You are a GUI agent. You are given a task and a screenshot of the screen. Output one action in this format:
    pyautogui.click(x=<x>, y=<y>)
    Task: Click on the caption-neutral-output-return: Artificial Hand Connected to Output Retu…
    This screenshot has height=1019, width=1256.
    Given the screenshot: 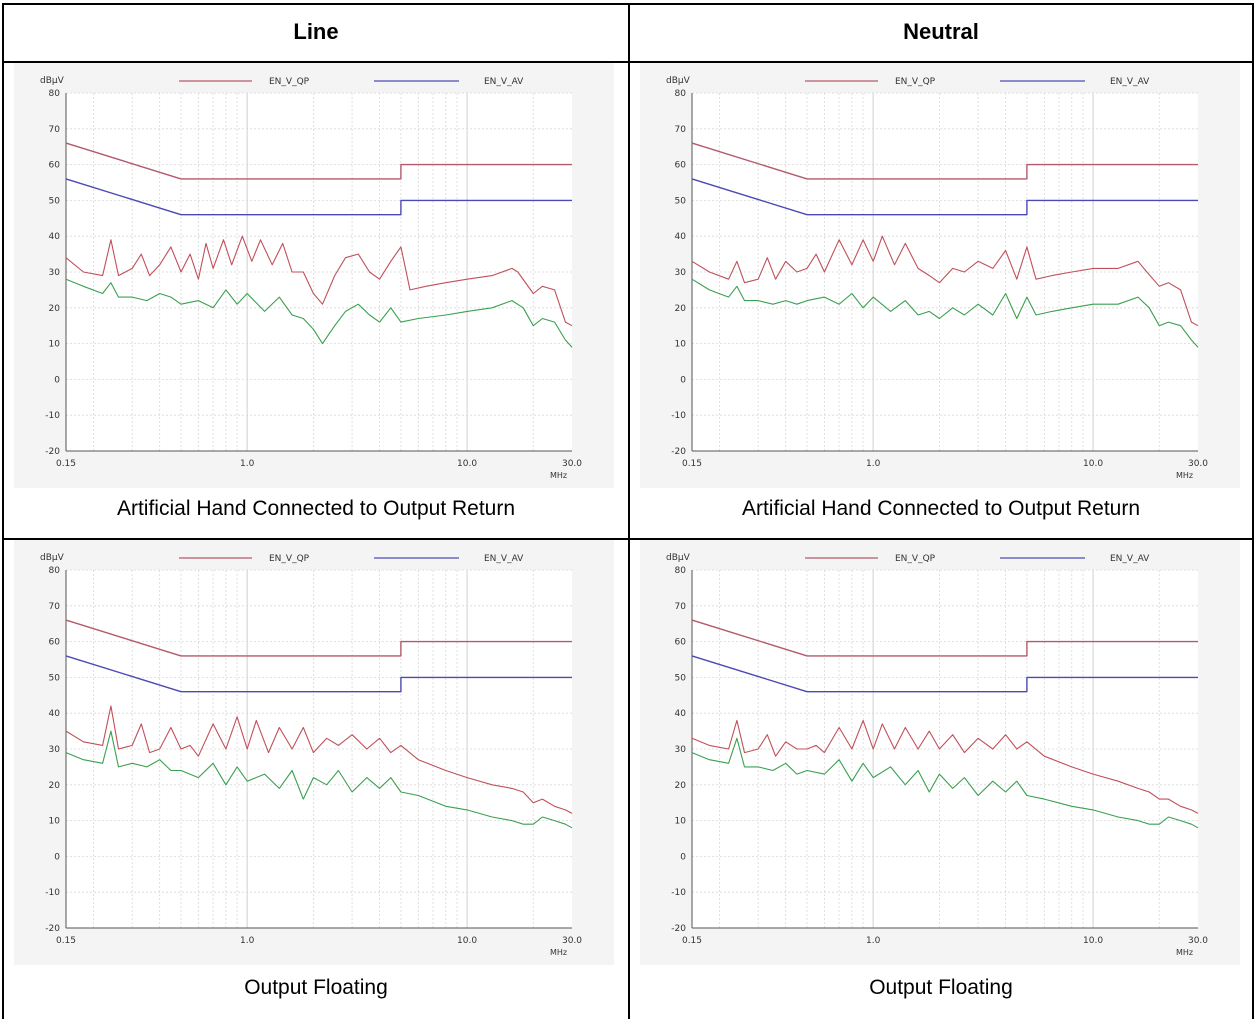 What is the action you would take?
    pyautogui.click(x=941, y=508)
    